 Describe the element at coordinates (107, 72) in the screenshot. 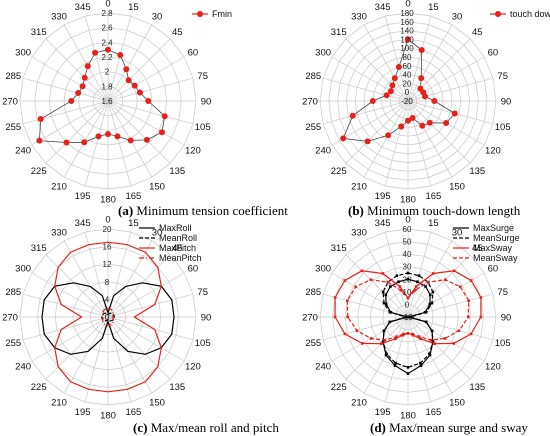

I see `radial-tick-label: 2` at that location.